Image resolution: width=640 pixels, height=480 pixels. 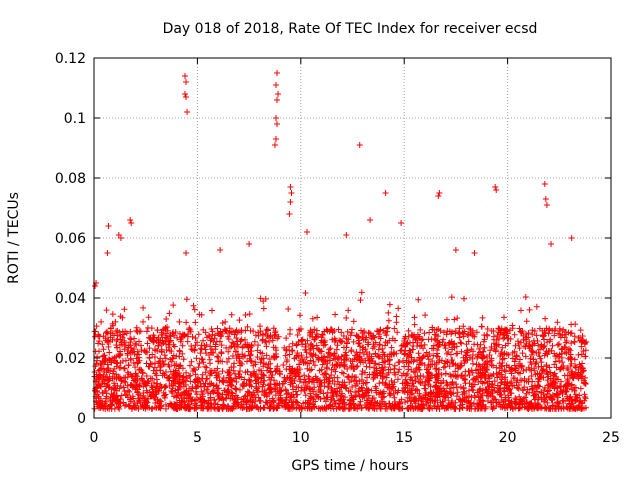 I want to click on y-tick-label: 0.06, so click(x=70, y=239).